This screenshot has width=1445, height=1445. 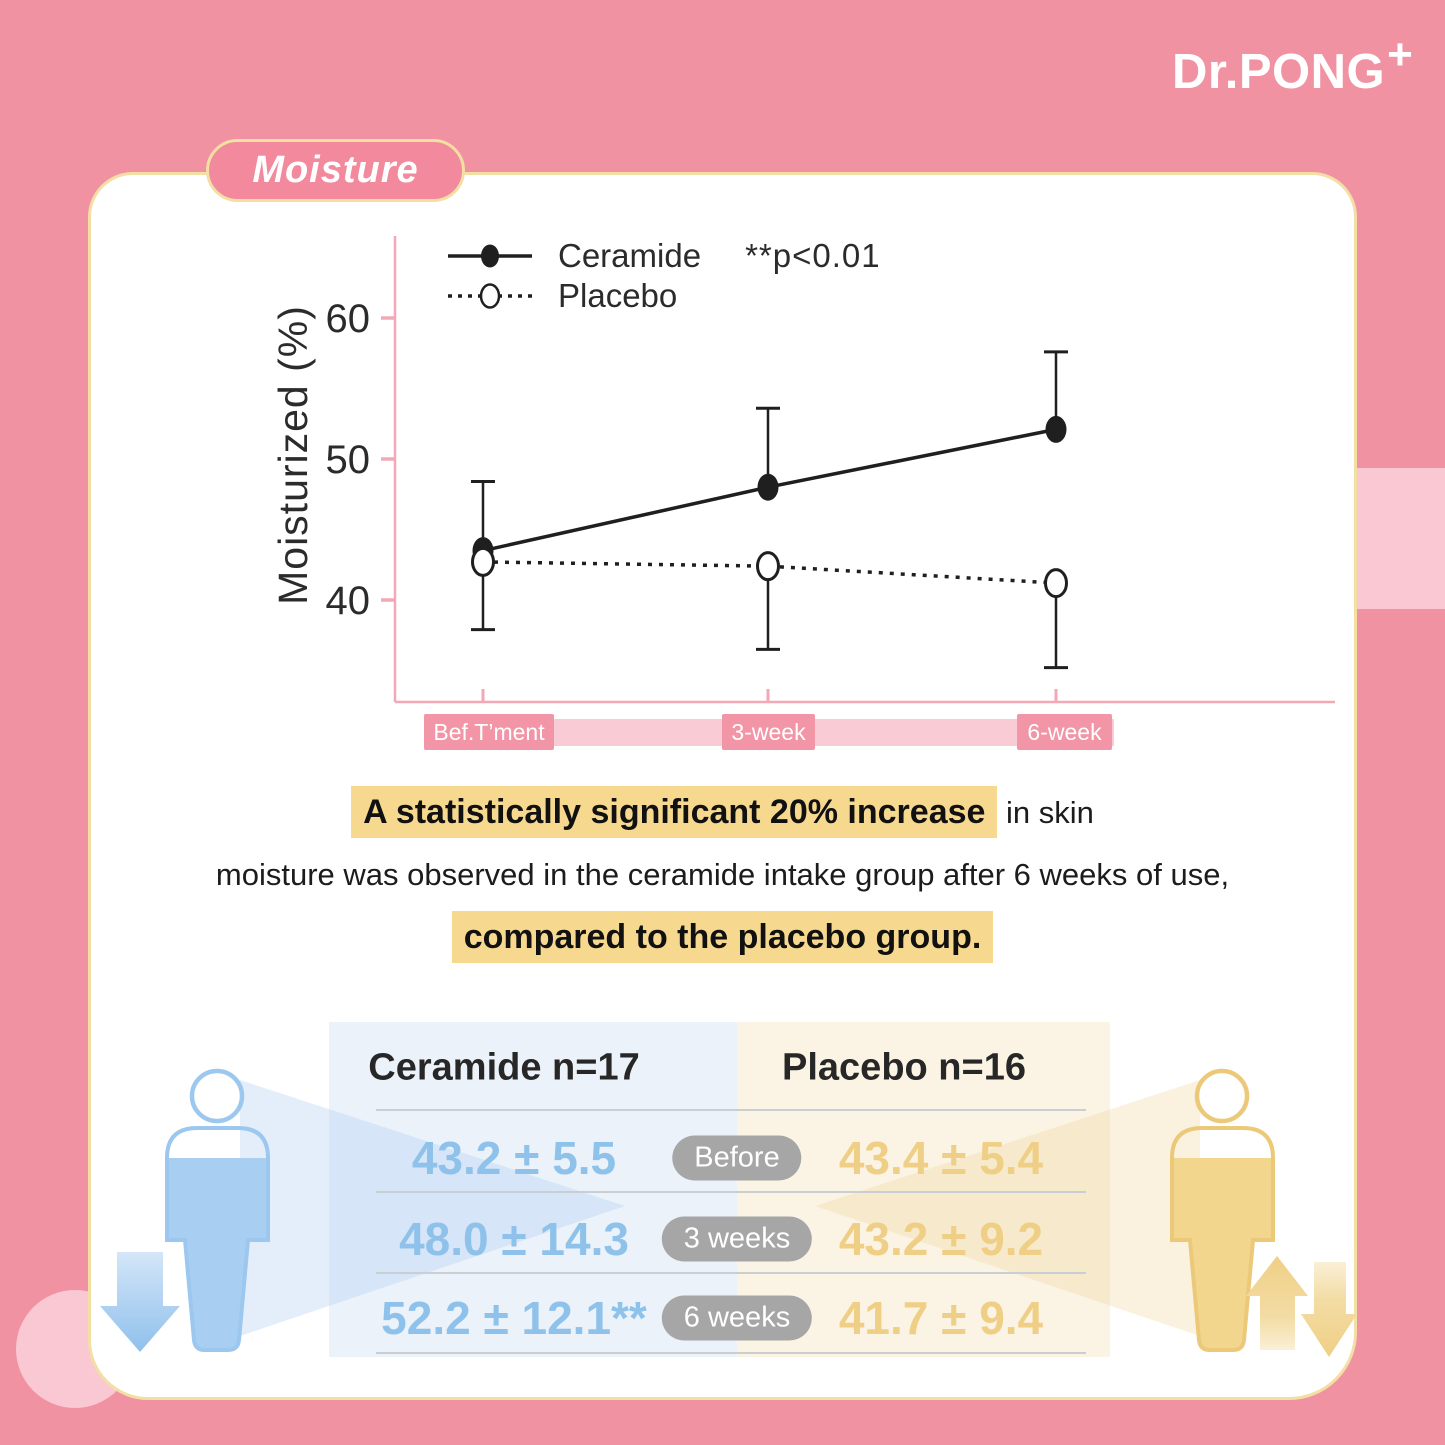 What do you see at coordinates (904, 1067) in the screenshot?
I see `table-header-placebo: Placebo n=16` at bounding box center [904, 1067].